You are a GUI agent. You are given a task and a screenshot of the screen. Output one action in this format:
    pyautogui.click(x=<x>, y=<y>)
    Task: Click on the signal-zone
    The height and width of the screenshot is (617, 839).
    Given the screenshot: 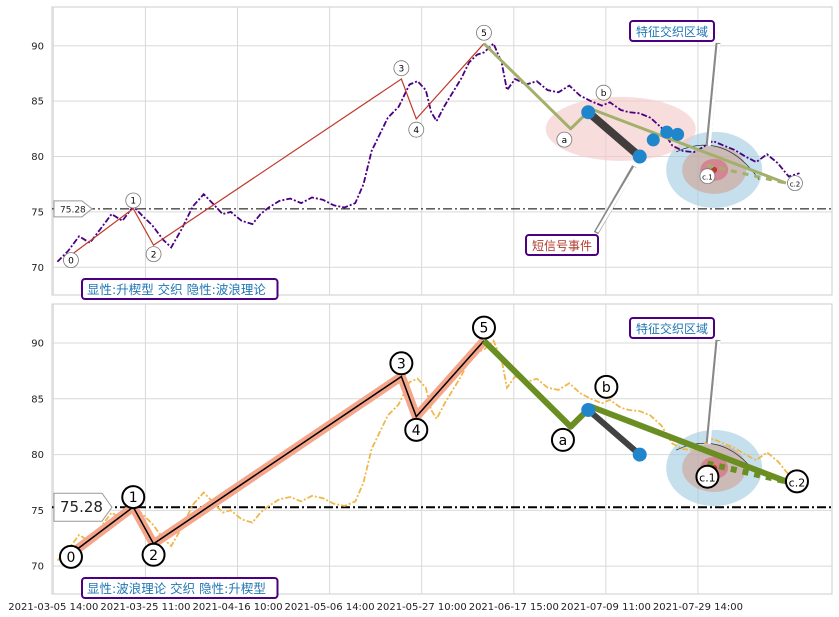 What is the action you would take?
    pyautogui.click(x=620, y=128)
    